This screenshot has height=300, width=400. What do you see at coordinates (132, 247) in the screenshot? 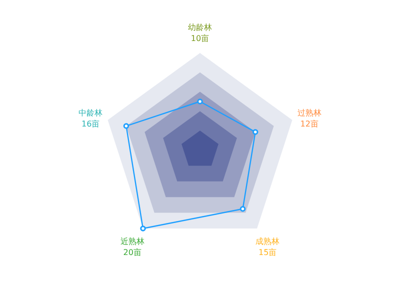
I see `spoke-label: 近熟林 20亩` at bounding box center [132, 247].